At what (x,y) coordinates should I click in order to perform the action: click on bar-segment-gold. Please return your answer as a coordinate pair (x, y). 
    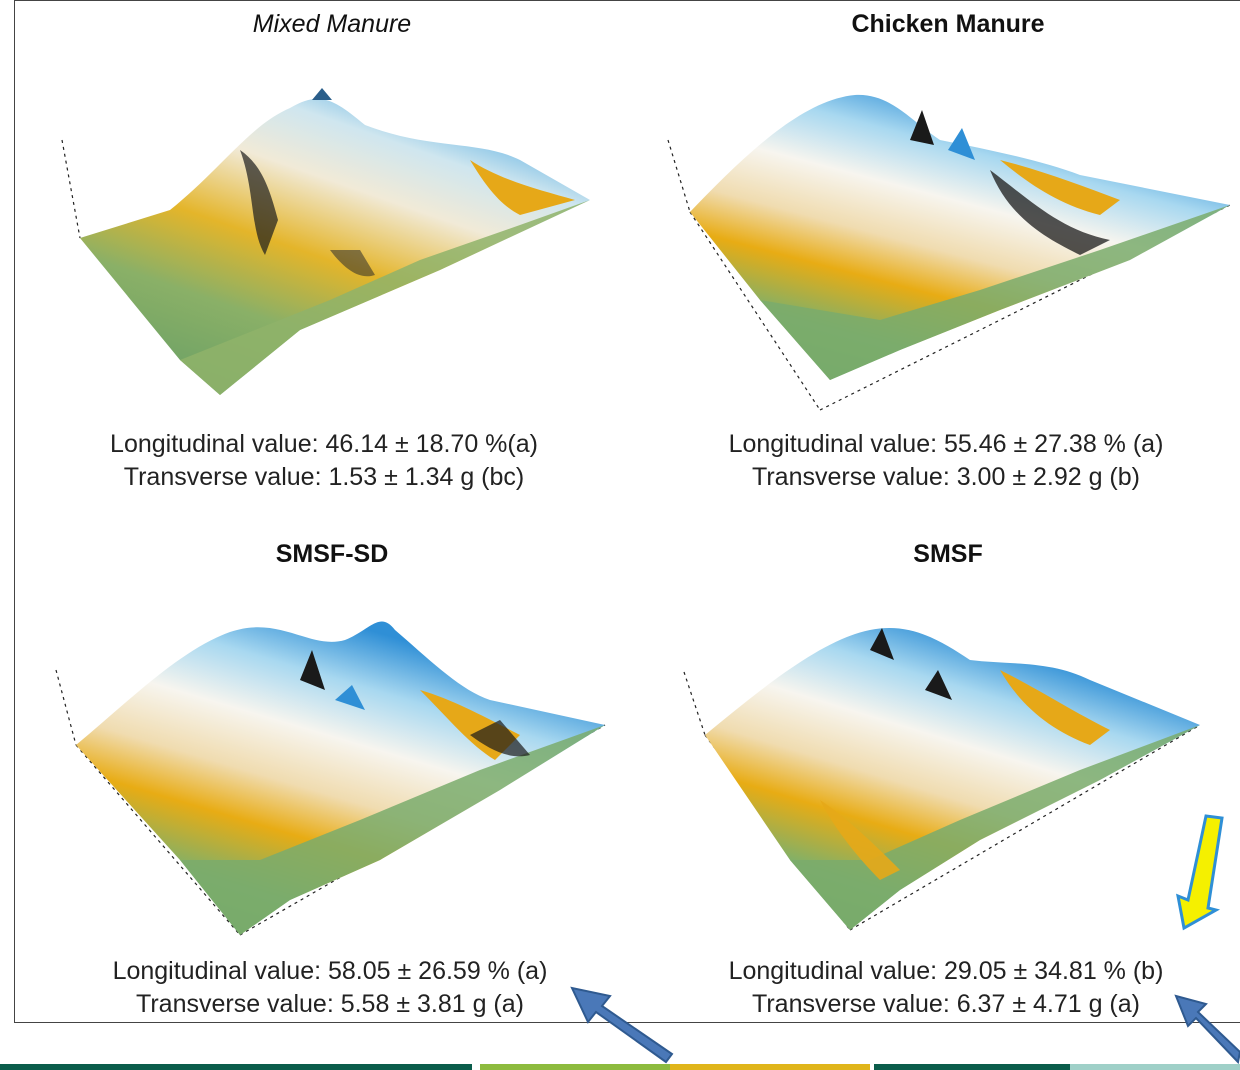
    Looking at the image, I should click on (770, 1067).